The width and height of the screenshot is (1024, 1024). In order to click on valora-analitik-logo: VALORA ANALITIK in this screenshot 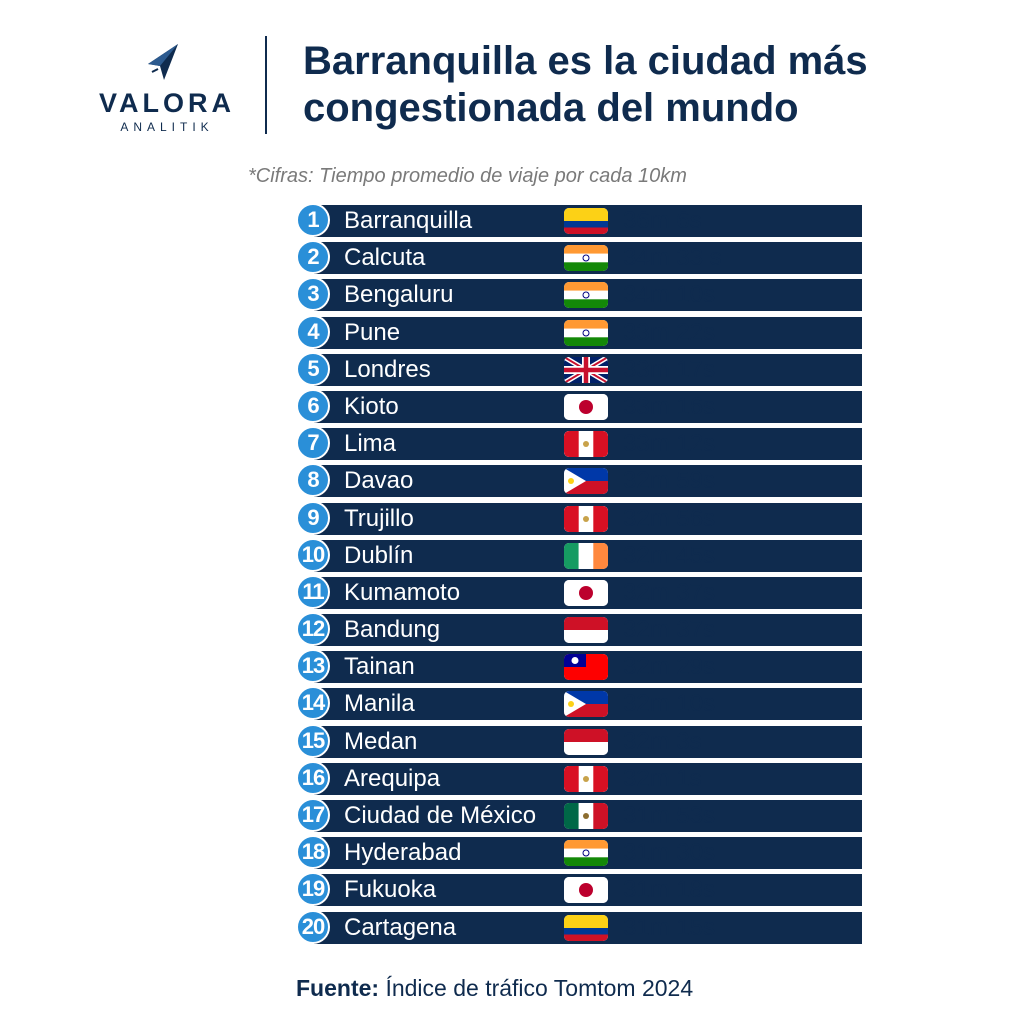, I will do `click(167, 88)`.